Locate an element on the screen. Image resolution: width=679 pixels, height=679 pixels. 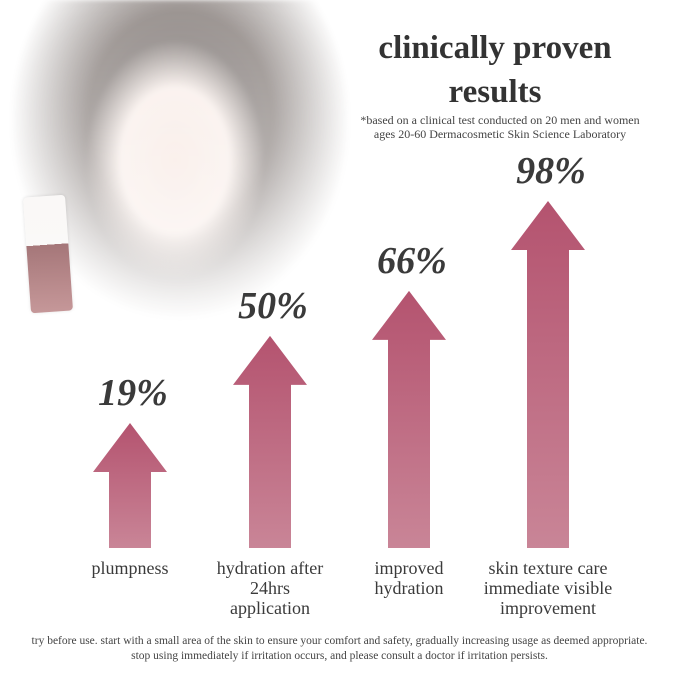
value-label: 98% is located at coordinates (551, 171).